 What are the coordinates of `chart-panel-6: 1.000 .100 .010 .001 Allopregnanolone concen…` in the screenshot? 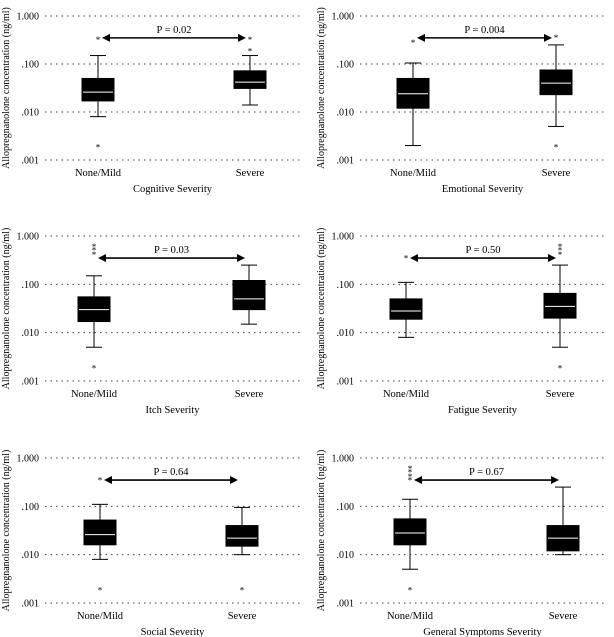 It's located at (460, 543).